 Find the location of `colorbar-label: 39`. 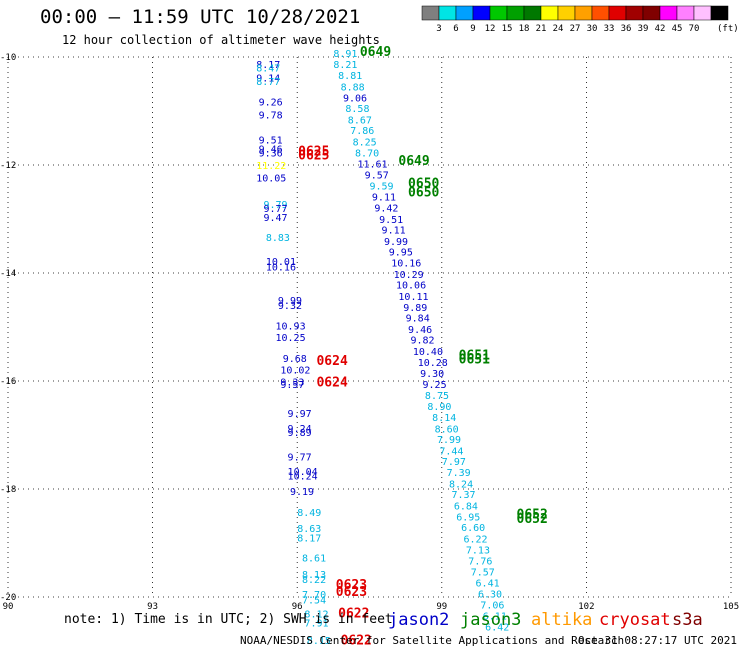

colorbar-label: 39 is located at coordinates (643, 29).